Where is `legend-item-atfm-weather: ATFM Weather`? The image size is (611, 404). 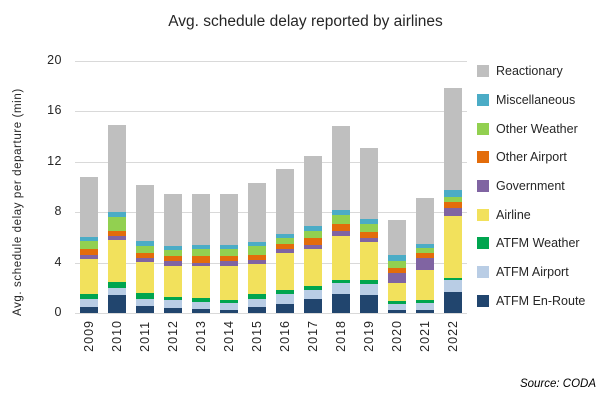 legend-item-atfm-weather: ATFM Weather is located at coordinates (531, 243).